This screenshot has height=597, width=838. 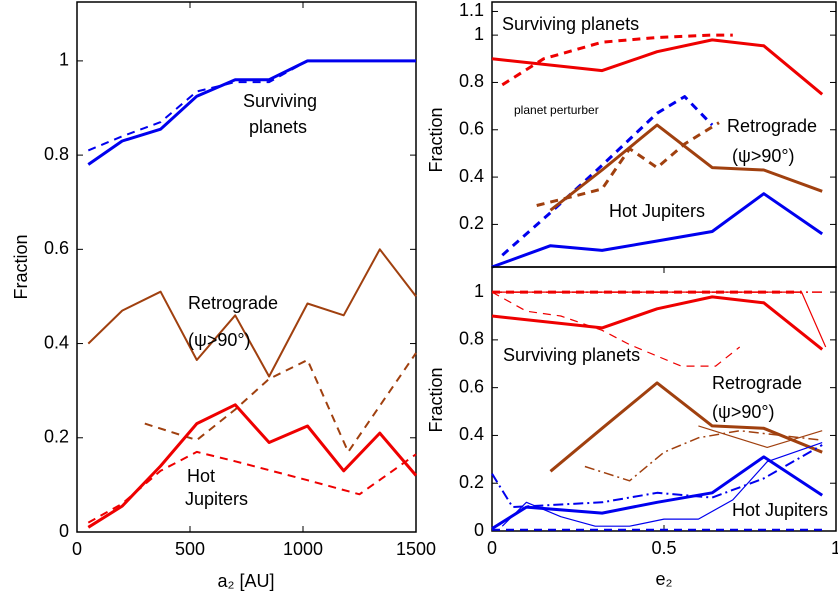 I want to click on annotation: planets, so click(x=278, y=127).